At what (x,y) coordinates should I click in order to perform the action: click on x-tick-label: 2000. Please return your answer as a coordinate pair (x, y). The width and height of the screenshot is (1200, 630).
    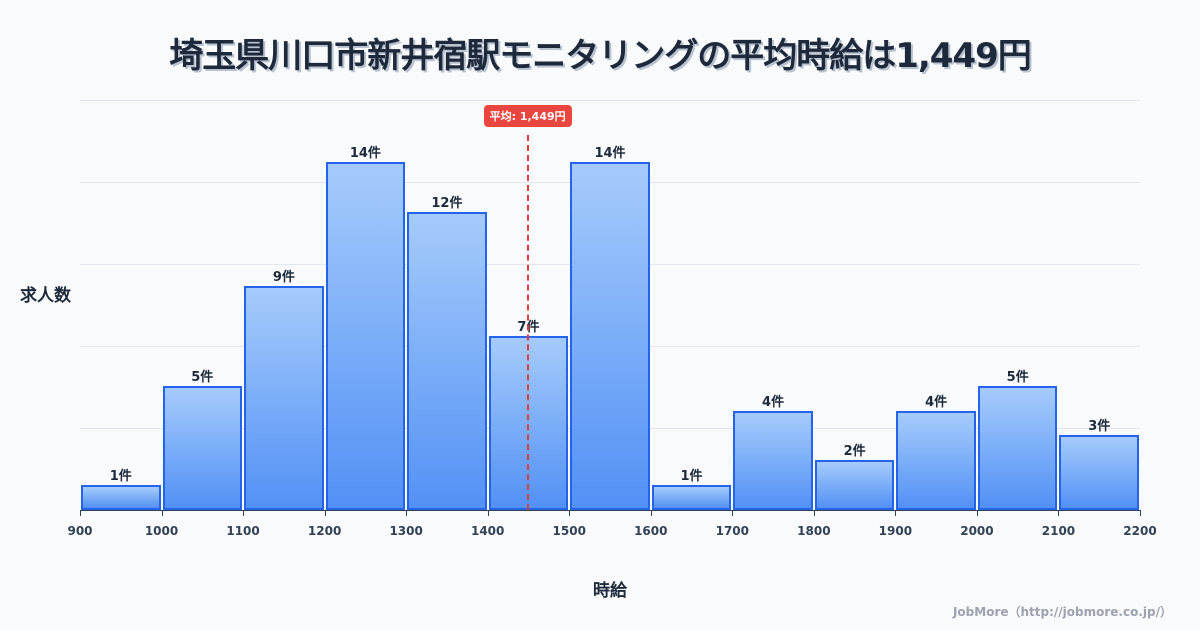
    Looking at the image, I should click on (977, 531).